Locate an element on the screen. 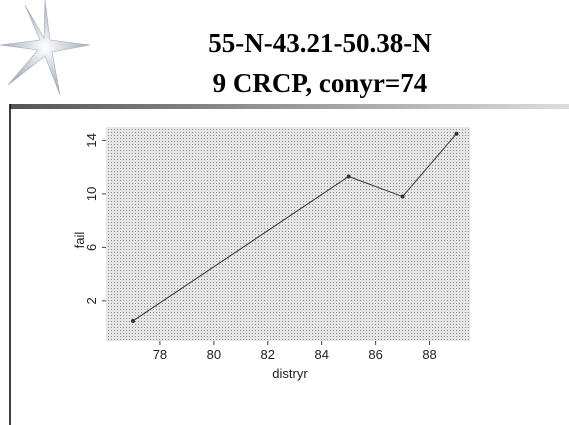  y-tick-label: 6 is located at coordinates (91, 247).